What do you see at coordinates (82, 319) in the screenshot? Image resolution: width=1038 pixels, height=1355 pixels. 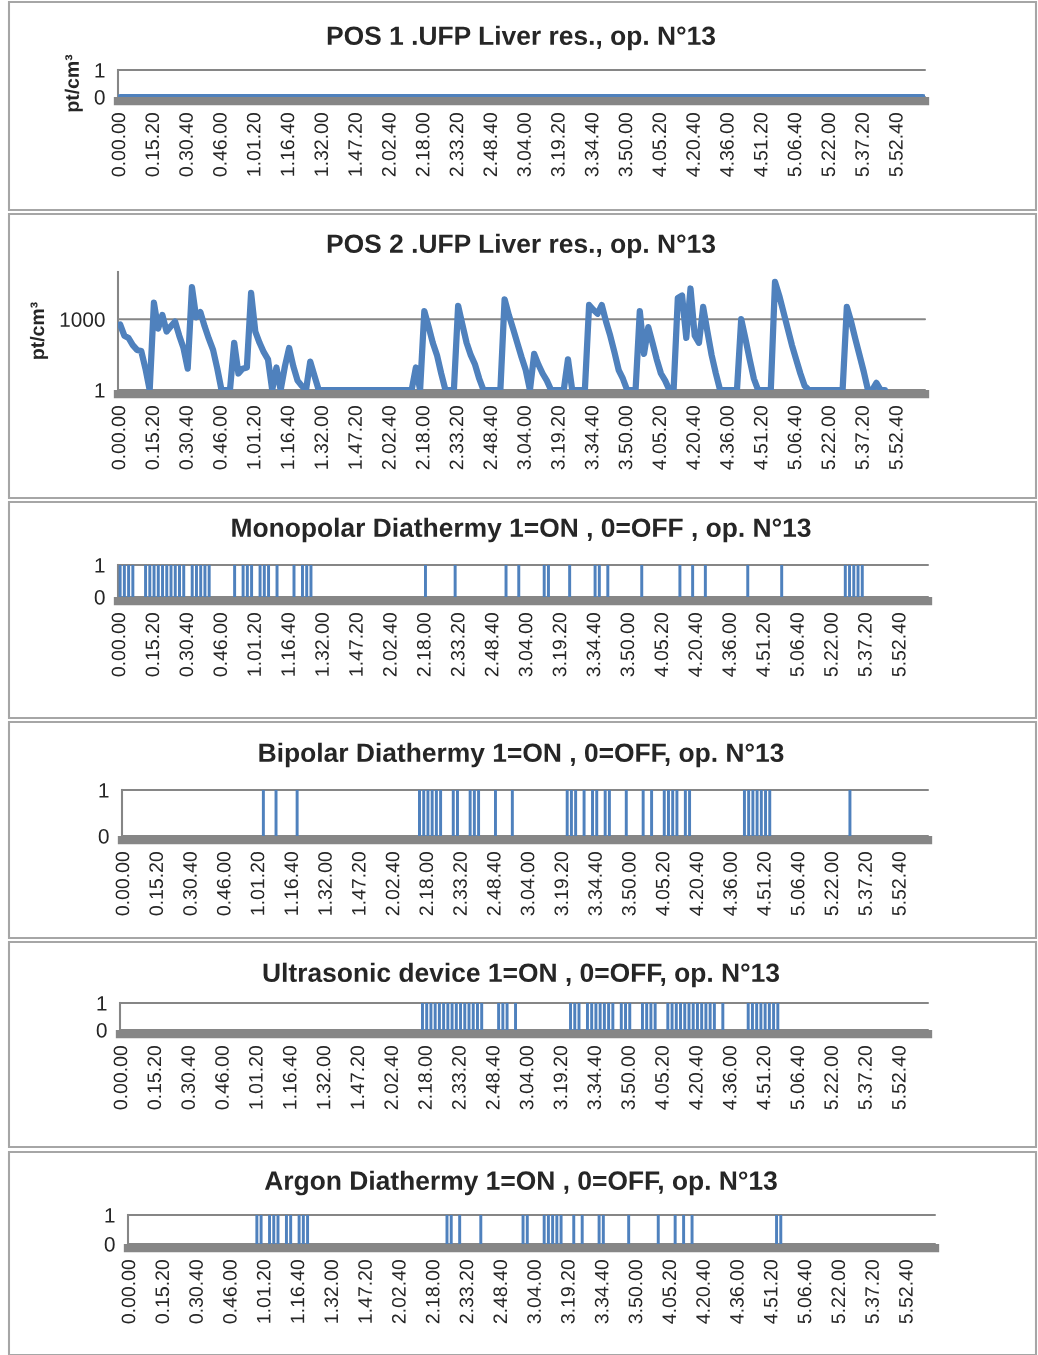 I see `y-tick-label: 1000` at bounding box center [82, 319].